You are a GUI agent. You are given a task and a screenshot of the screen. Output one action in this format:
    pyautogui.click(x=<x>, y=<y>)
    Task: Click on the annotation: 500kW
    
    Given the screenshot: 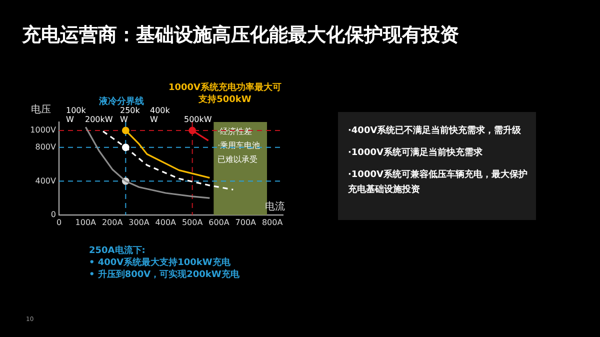 What is the action you would take?
    pyautogui.click(x=198, y=119)
    